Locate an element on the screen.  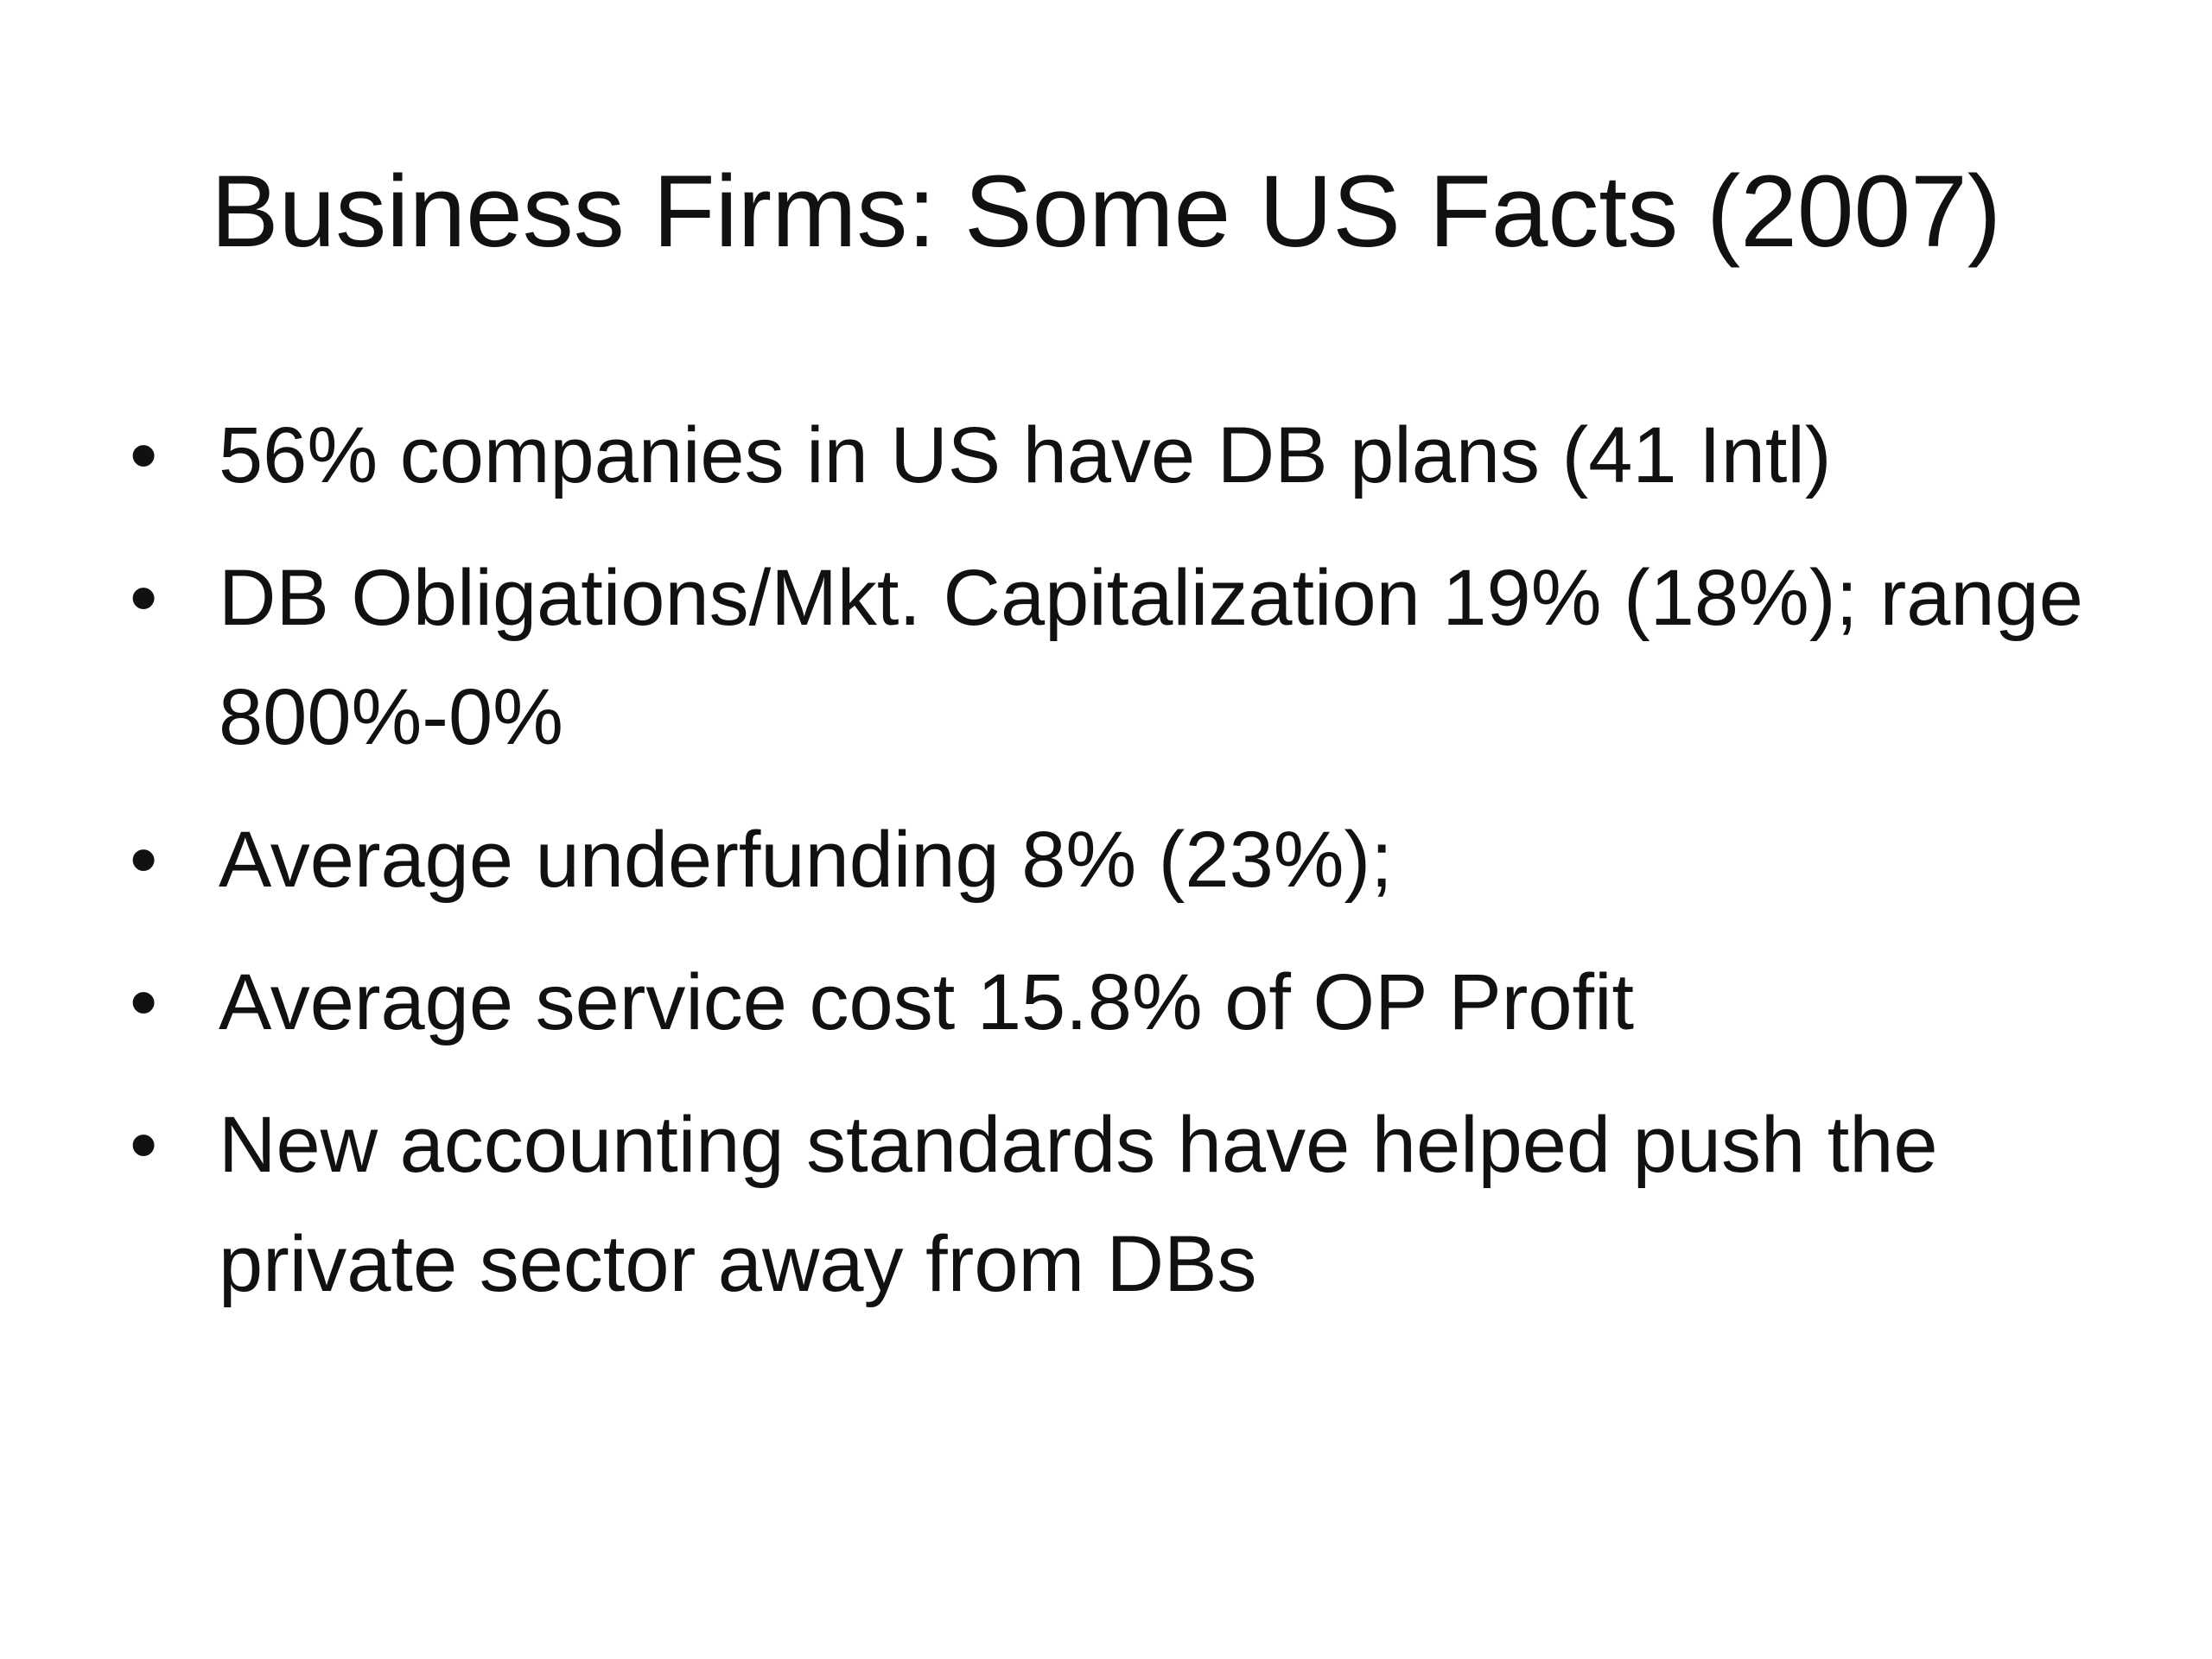
bullet-item-average-underfunding: • Average underfunding 8% (23%); is located at coordinates (1123, 859).